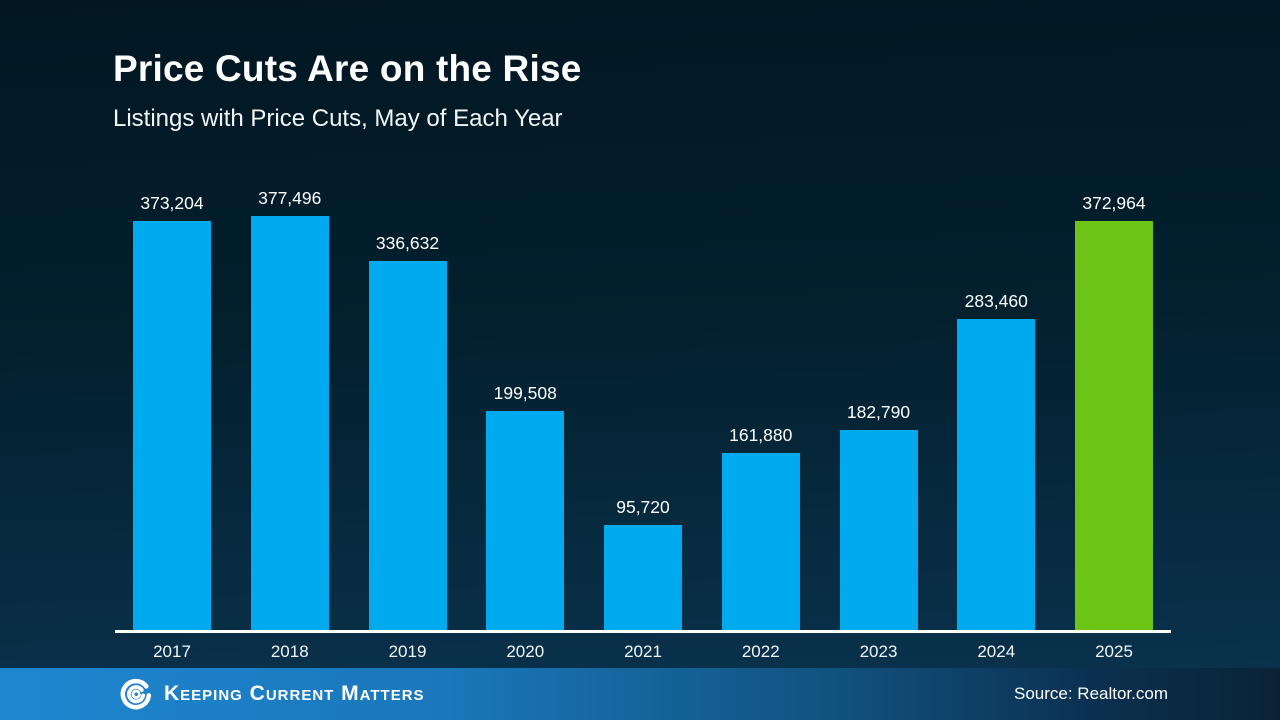  What do you see at coordinates (643, 577) in the screenshot?
I see `bar-2021` at bounding box center [643, 577].